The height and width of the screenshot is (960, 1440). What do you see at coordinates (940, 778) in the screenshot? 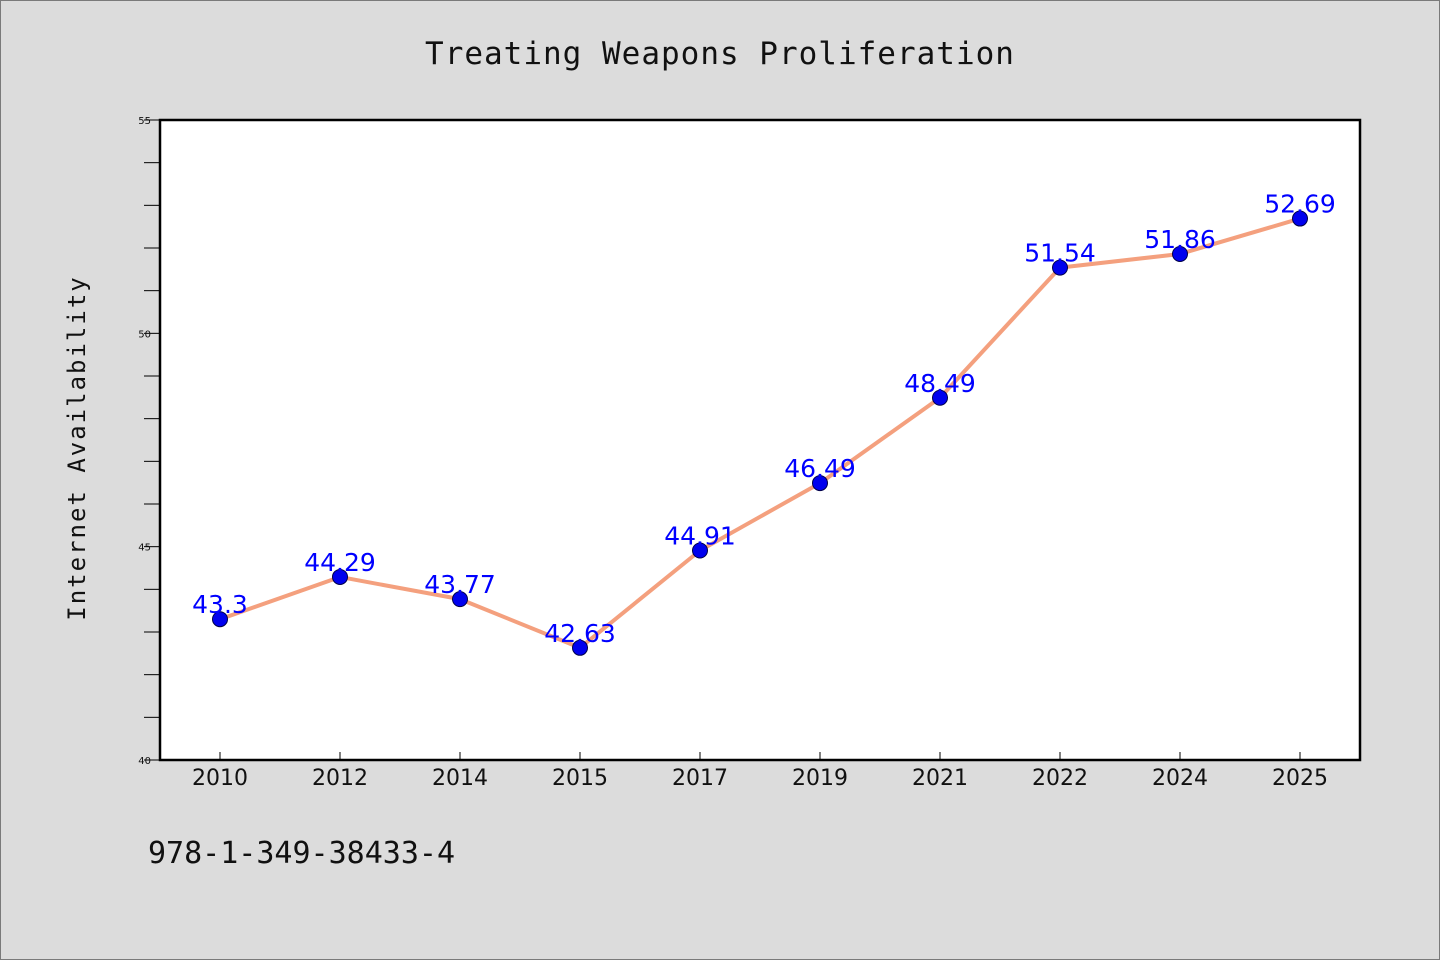
I see `x-tick-label: 2021` at bounding box center [940, 778].